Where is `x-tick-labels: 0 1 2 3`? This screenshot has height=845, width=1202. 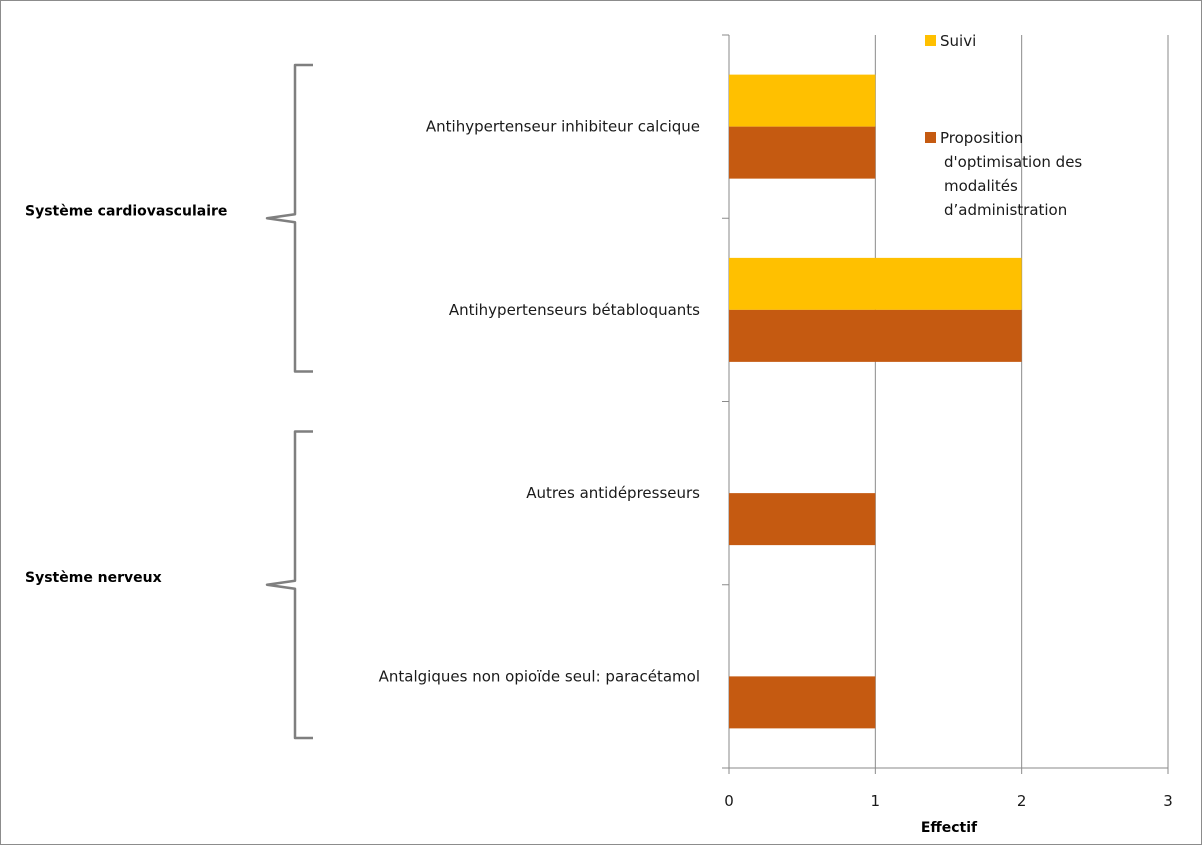 x-tick-labels: 0 1 2 3 is located at coordinates (948, 801).